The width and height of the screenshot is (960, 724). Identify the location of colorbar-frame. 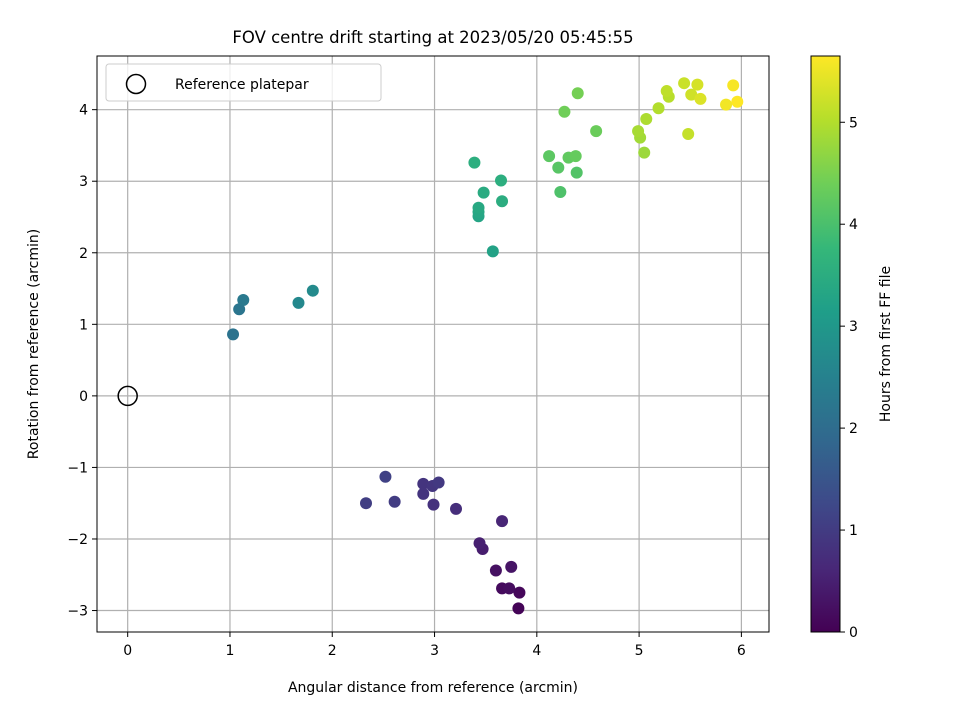
(825, 344).